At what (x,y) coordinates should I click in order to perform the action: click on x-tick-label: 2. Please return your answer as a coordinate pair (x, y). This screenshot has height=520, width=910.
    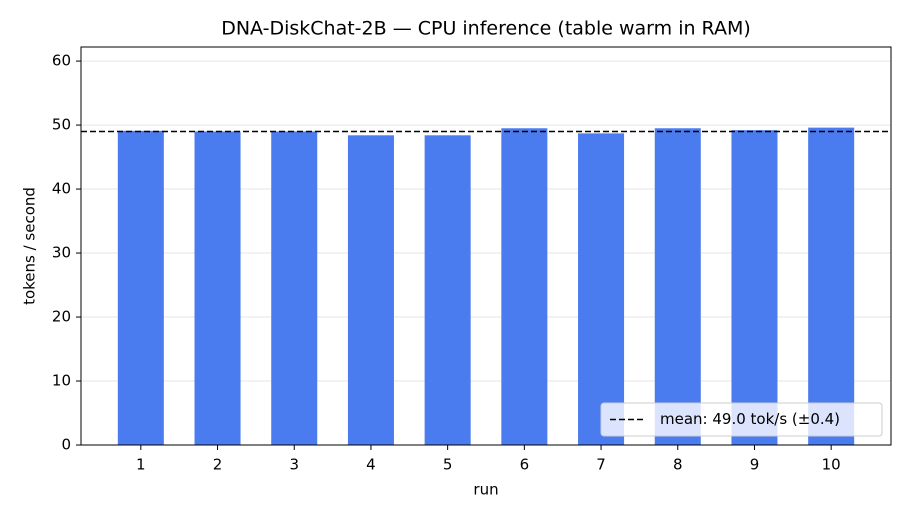
    Looking at the image, I should click on (218, 465).